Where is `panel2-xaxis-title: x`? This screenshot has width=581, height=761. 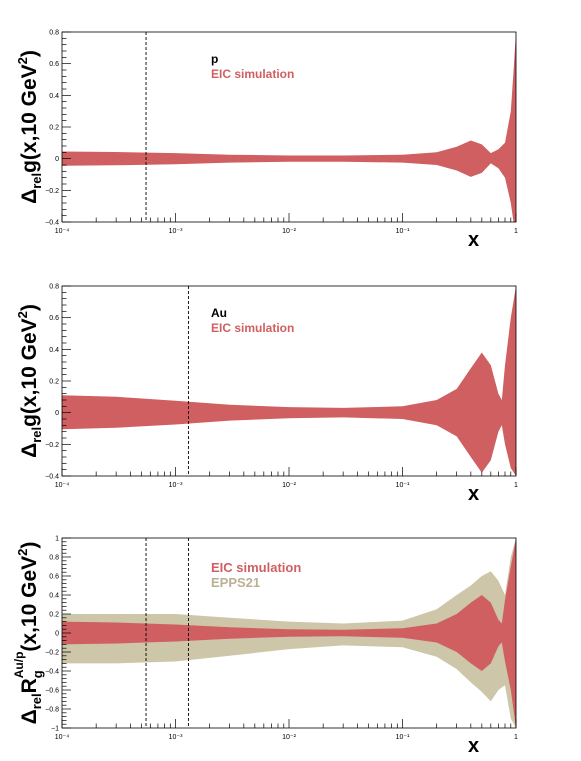 panel2-xaxis-title: x is located at coordinates (473, 494).